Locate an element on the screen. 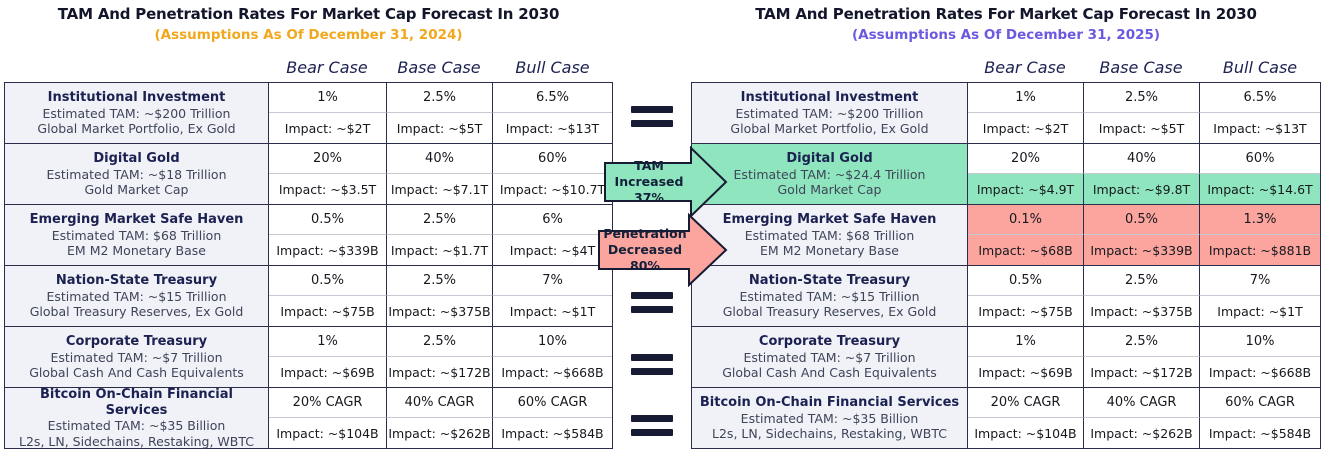  impact-value: Impact: ~$262B is located at coordinates (1142, 432).